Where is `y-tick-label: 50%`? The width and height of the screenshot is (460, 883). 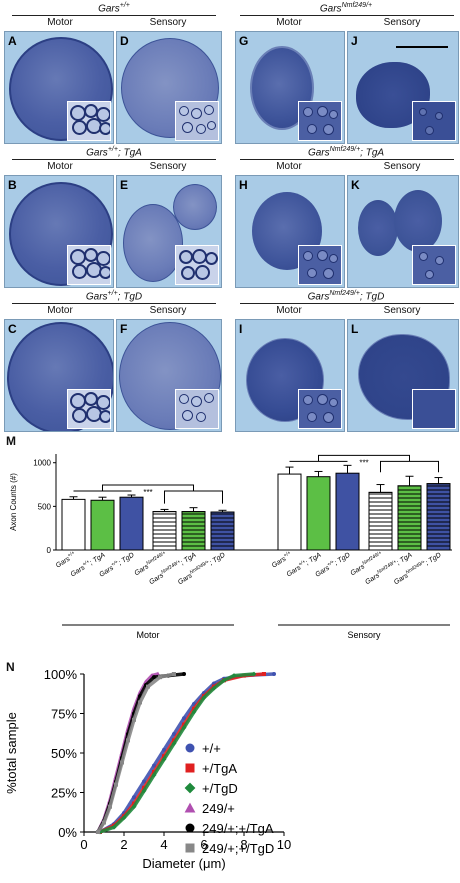 y-tick-label: 50% is located at coordinates (64, 753).